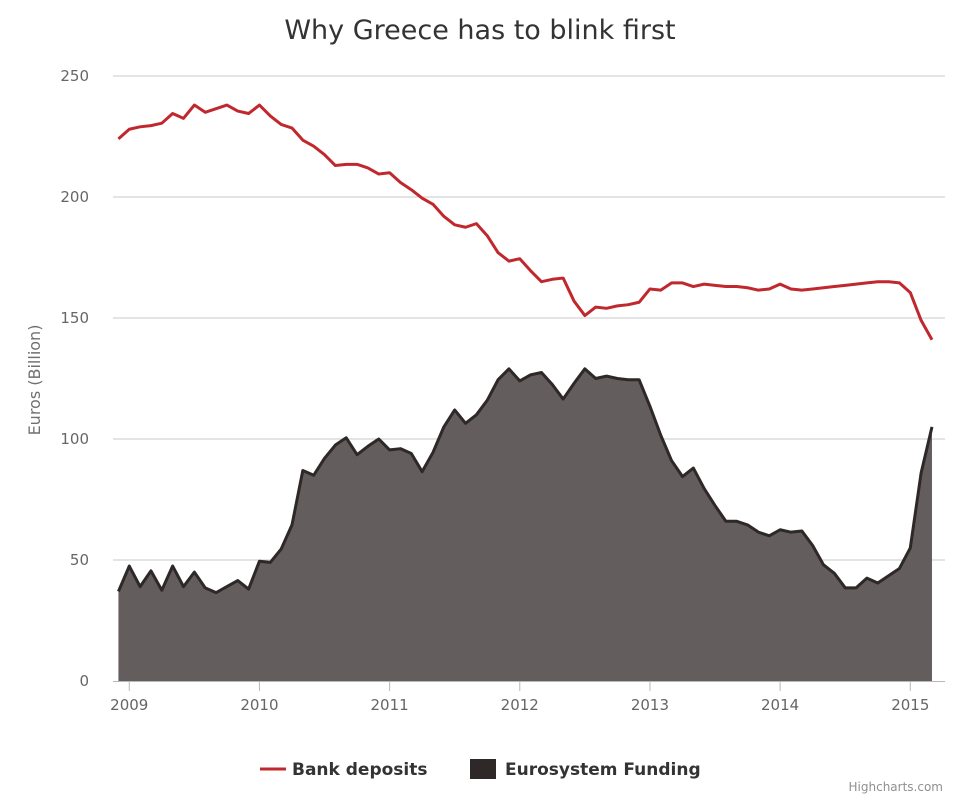 The image size is (960, 804). What do you see at coordinates (129, 705) in the screenshot?
I see `x-tick-label-2009: 2009` at bounding box center [129, 705].